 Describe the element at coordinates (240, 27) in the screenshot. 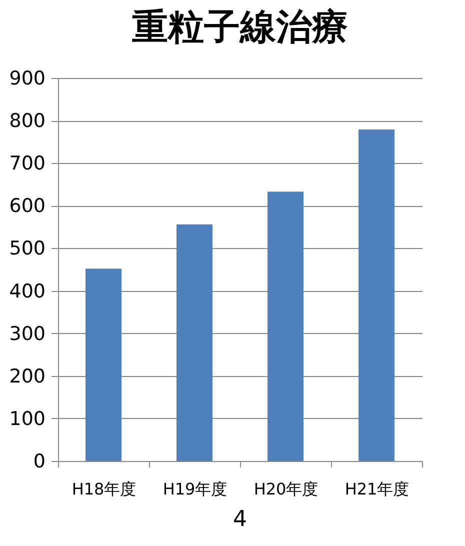

I see `chart-title: 重粒子線治療` at that location.